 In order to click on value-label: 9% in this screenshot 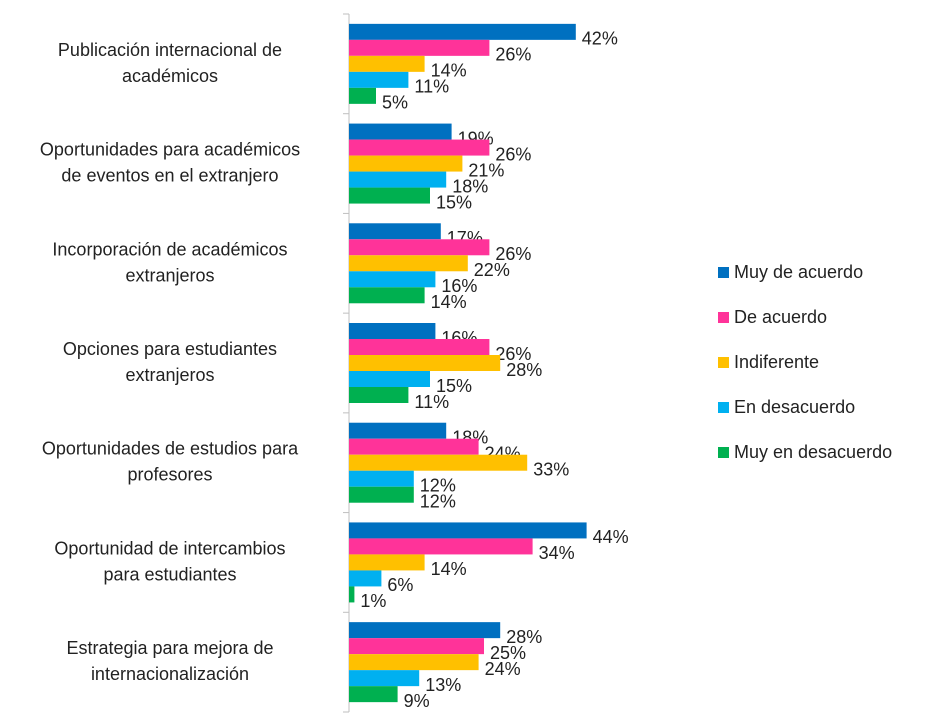, I will do `click(417, 701)`.